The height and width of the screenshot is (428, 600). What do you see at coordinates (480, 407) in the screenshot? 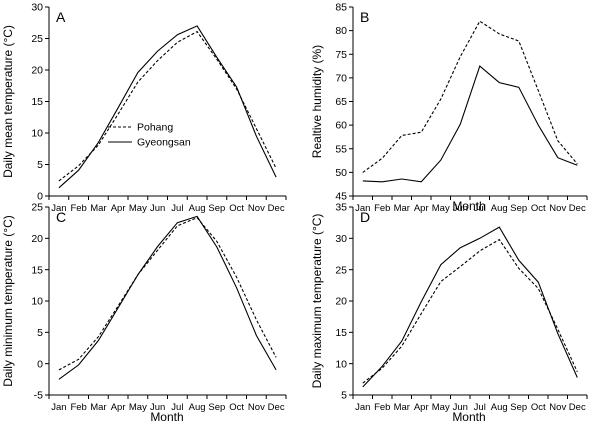
I see `panel-d-x-tick-label: Jul` at bounding box center [480, 407].